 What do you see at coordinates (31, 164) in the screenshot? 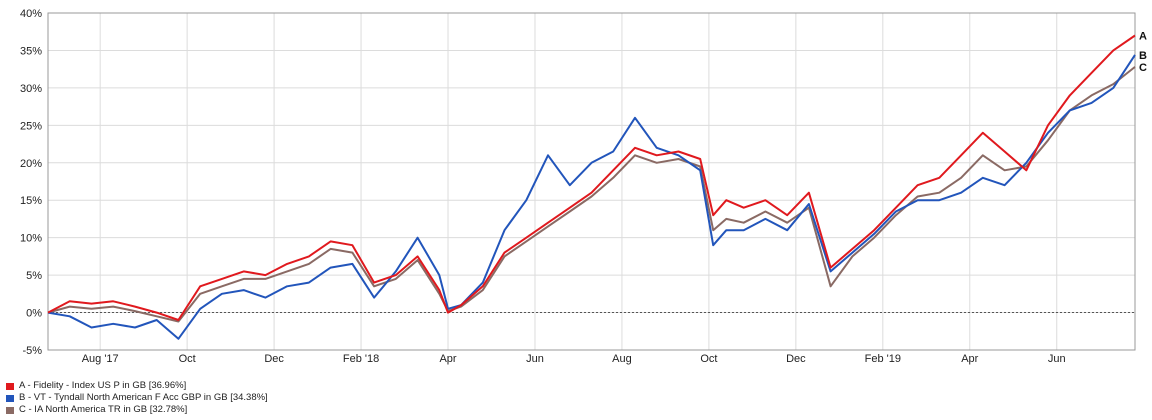
I see `y-tick-label: 20%` at bounding box center [31, 164].